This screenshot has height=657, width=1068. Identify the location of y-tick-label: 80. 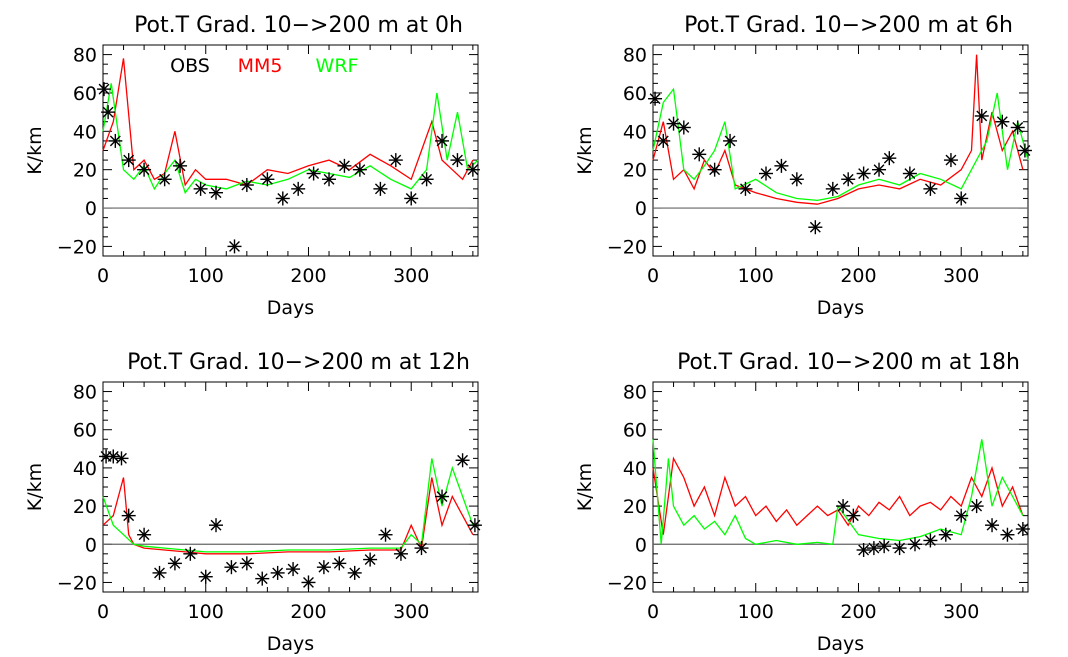
(635, 56).